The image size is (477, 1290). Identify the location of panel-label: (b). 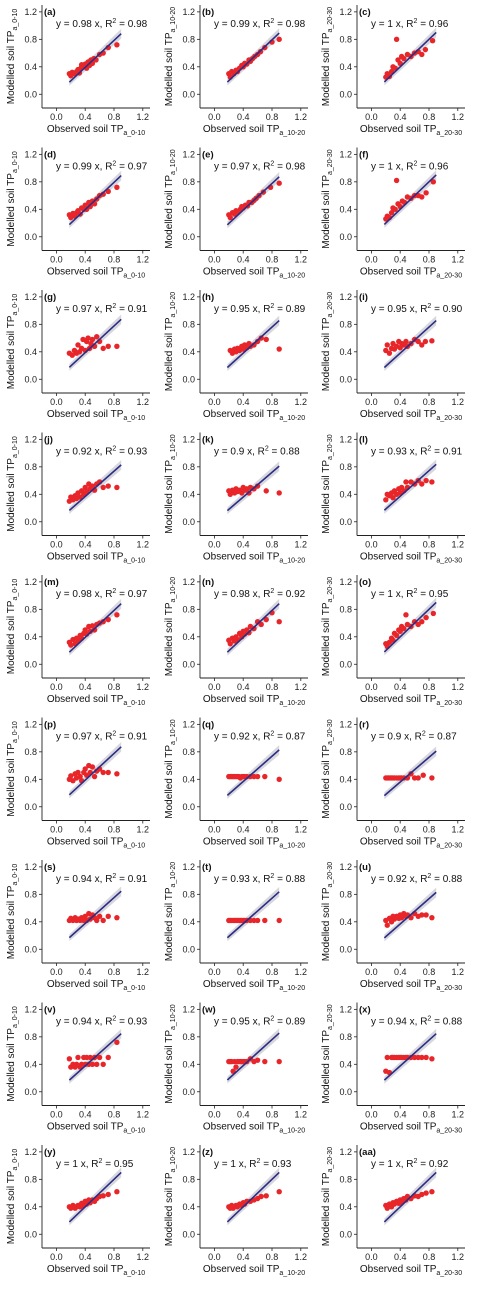
(208, 12).